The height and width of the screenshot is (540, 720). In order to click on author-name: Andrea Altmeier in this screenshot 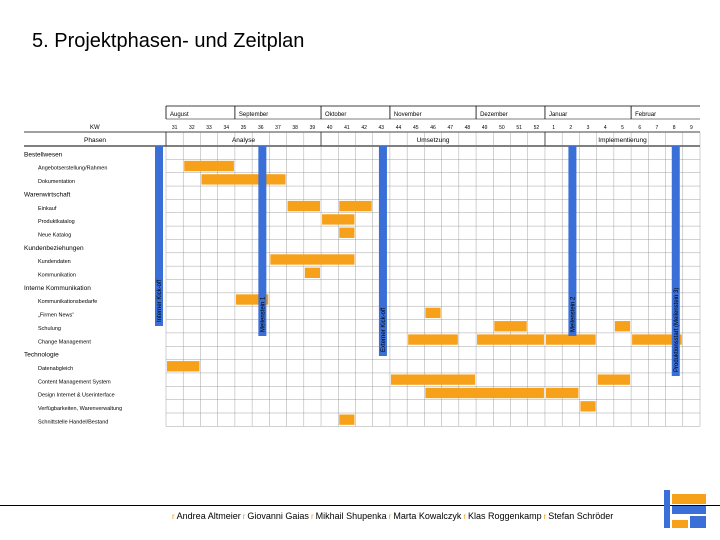, I will do `click(208, 516)`.